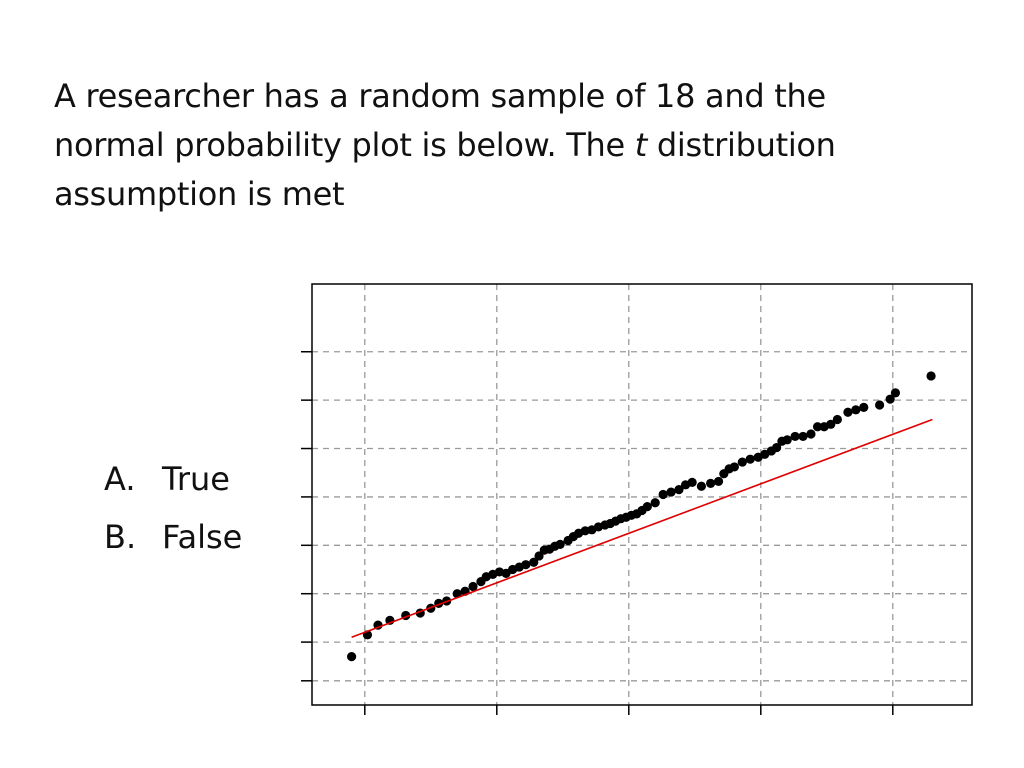  I want to click on option-a: A. True, so click(173, 479).